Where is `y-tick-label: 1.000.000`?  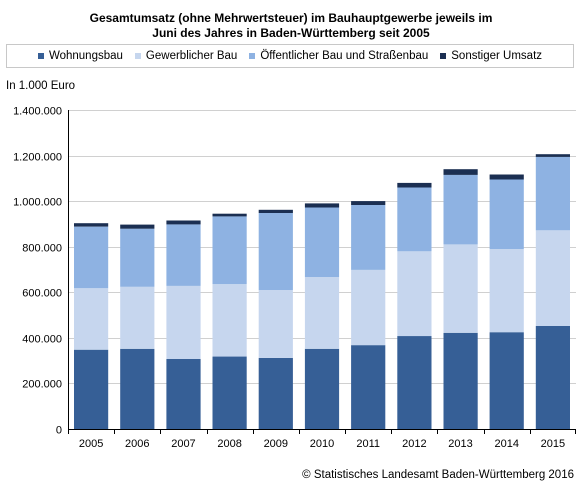 y-tick-label: 1.000.000 is located at coordinates (37, 203).